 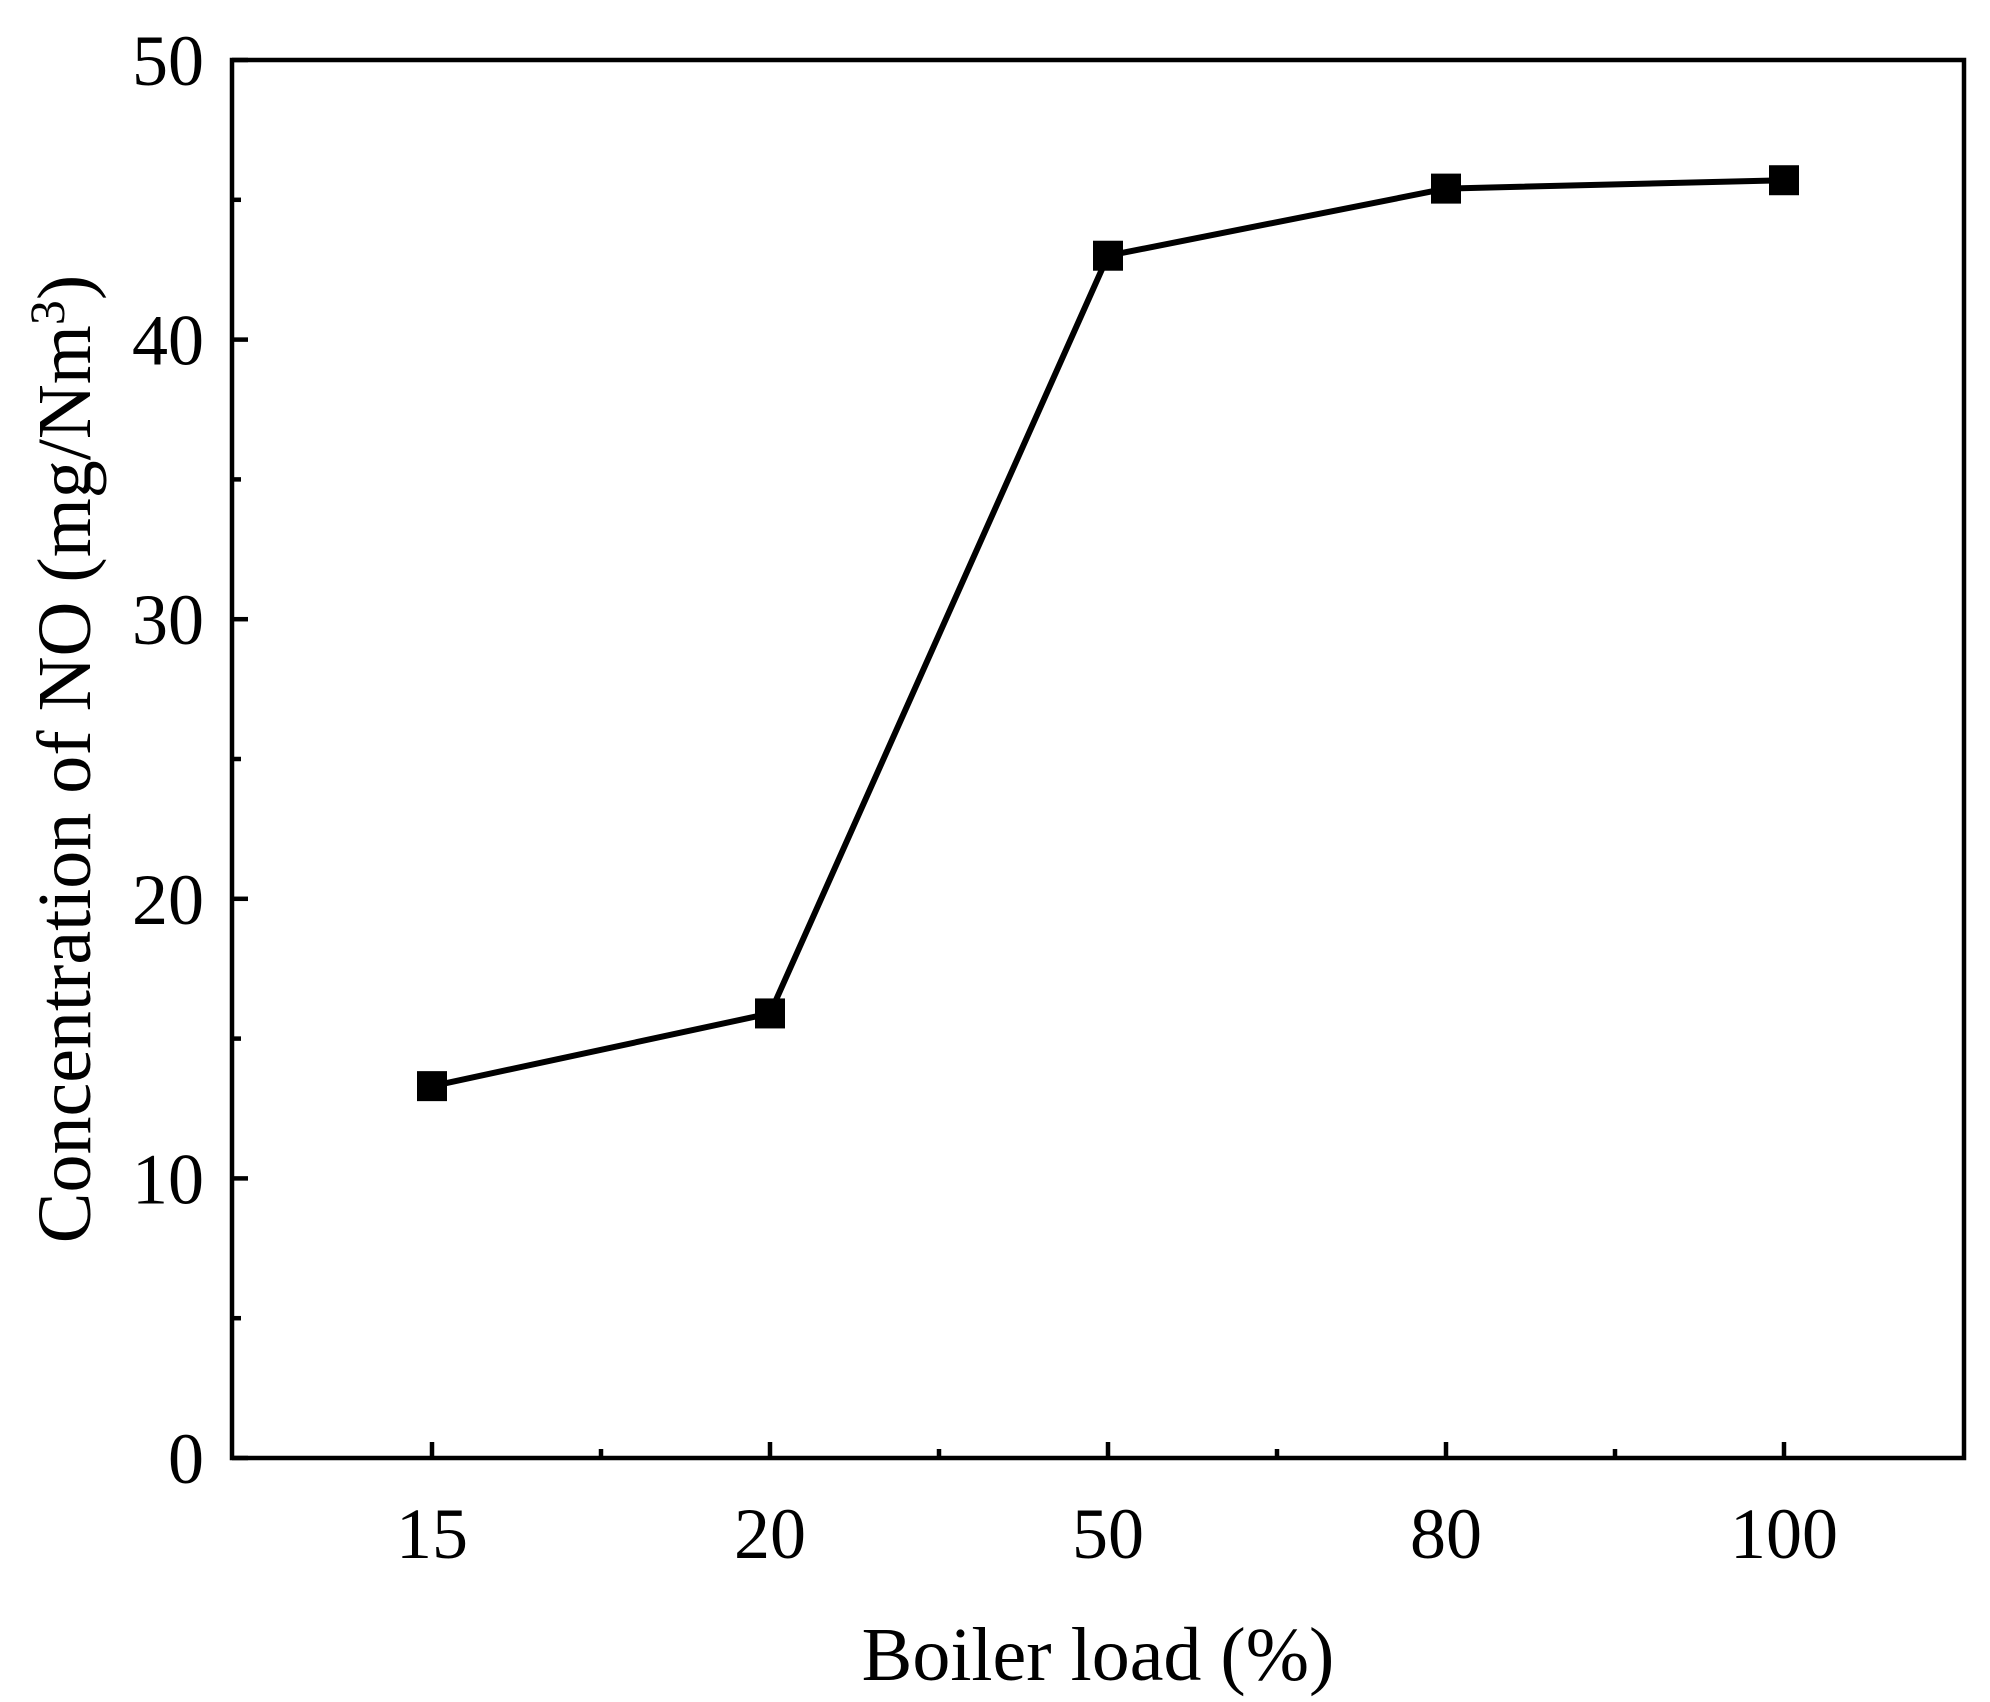 What do you see at coordinates (168, 900) in the screenshot?
I see `y-tick-label: 20` at bounding box center [168, 900].